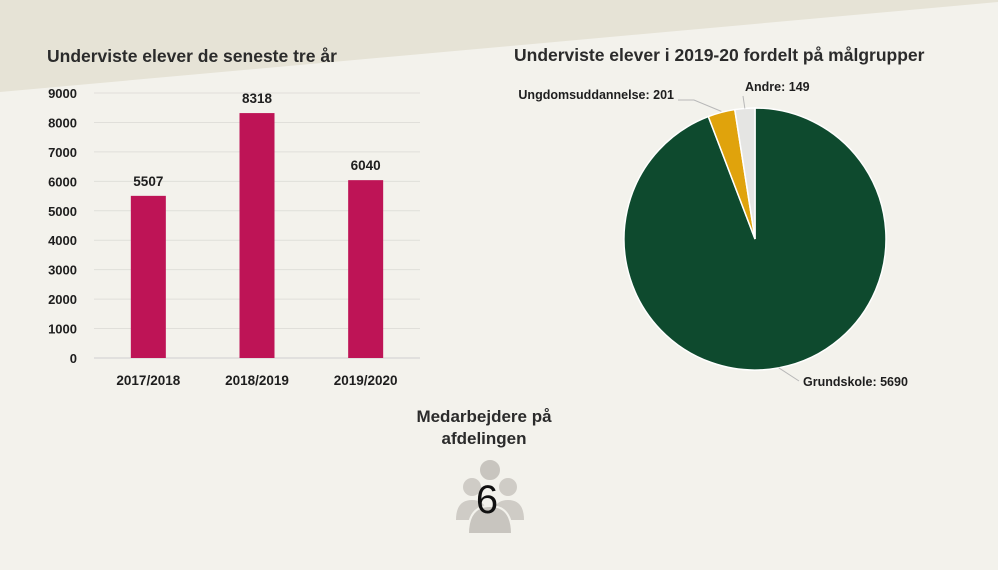 The image size is (998, 570). What do you see at coordinates (487, 500) in the screenshot?
I see `staff-count: 6` at bounding box center [487, 500].